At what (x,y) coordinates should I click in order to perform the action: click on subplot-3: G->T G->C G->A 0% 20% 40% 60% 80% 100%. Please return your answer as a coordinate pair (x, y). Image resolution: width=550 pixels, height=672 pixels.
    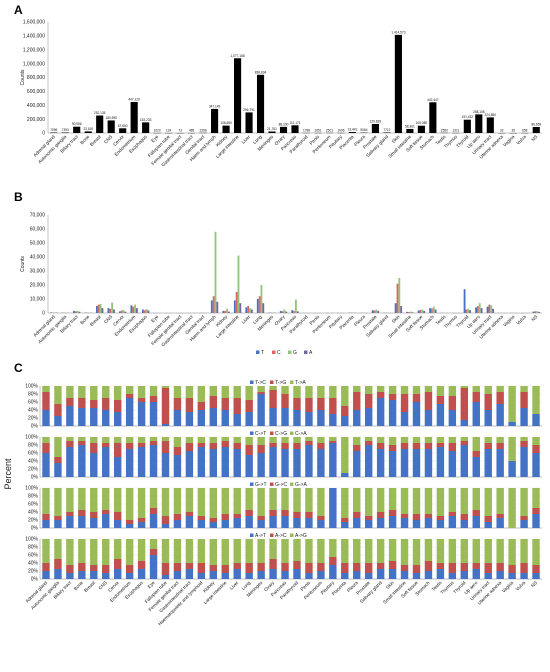
    Looking at the image, I should click on (283, 507).